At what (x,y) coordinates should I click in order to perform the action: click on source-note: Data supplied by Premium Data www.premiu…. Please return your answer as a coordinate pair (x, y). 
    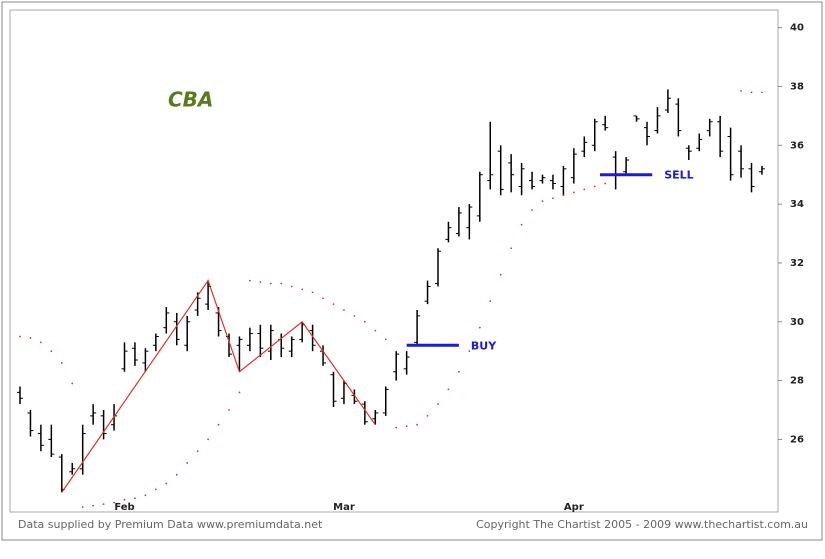
    Looking at the image, I should click on (170, 524).